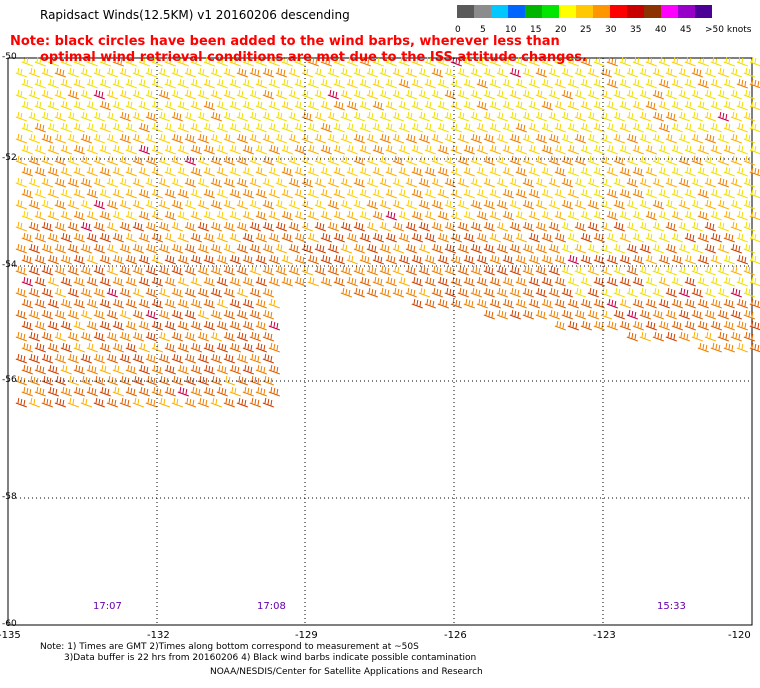 The height and width of the screenshot is (688, 760). I want to click on legend-label: 10, so click(511, 30).